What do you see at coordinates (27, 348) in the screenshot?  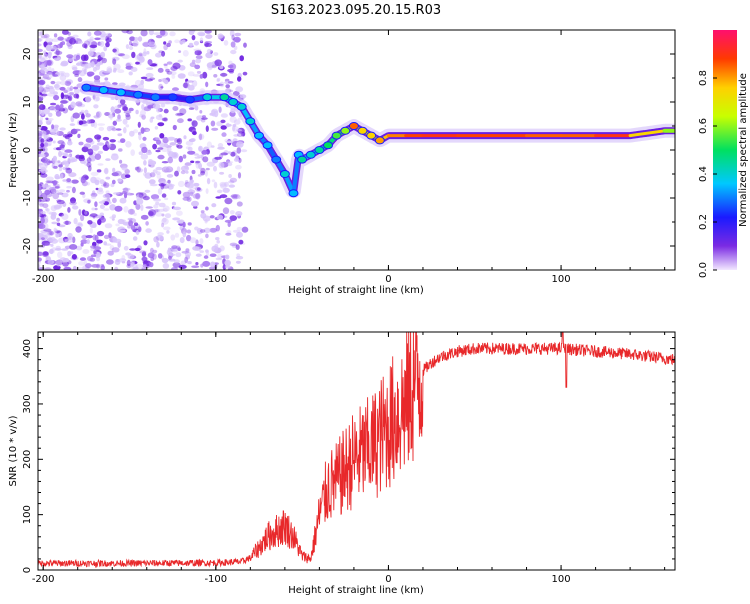 I see `snr-y-tick-label: 400` at bounding box center [27, 348].